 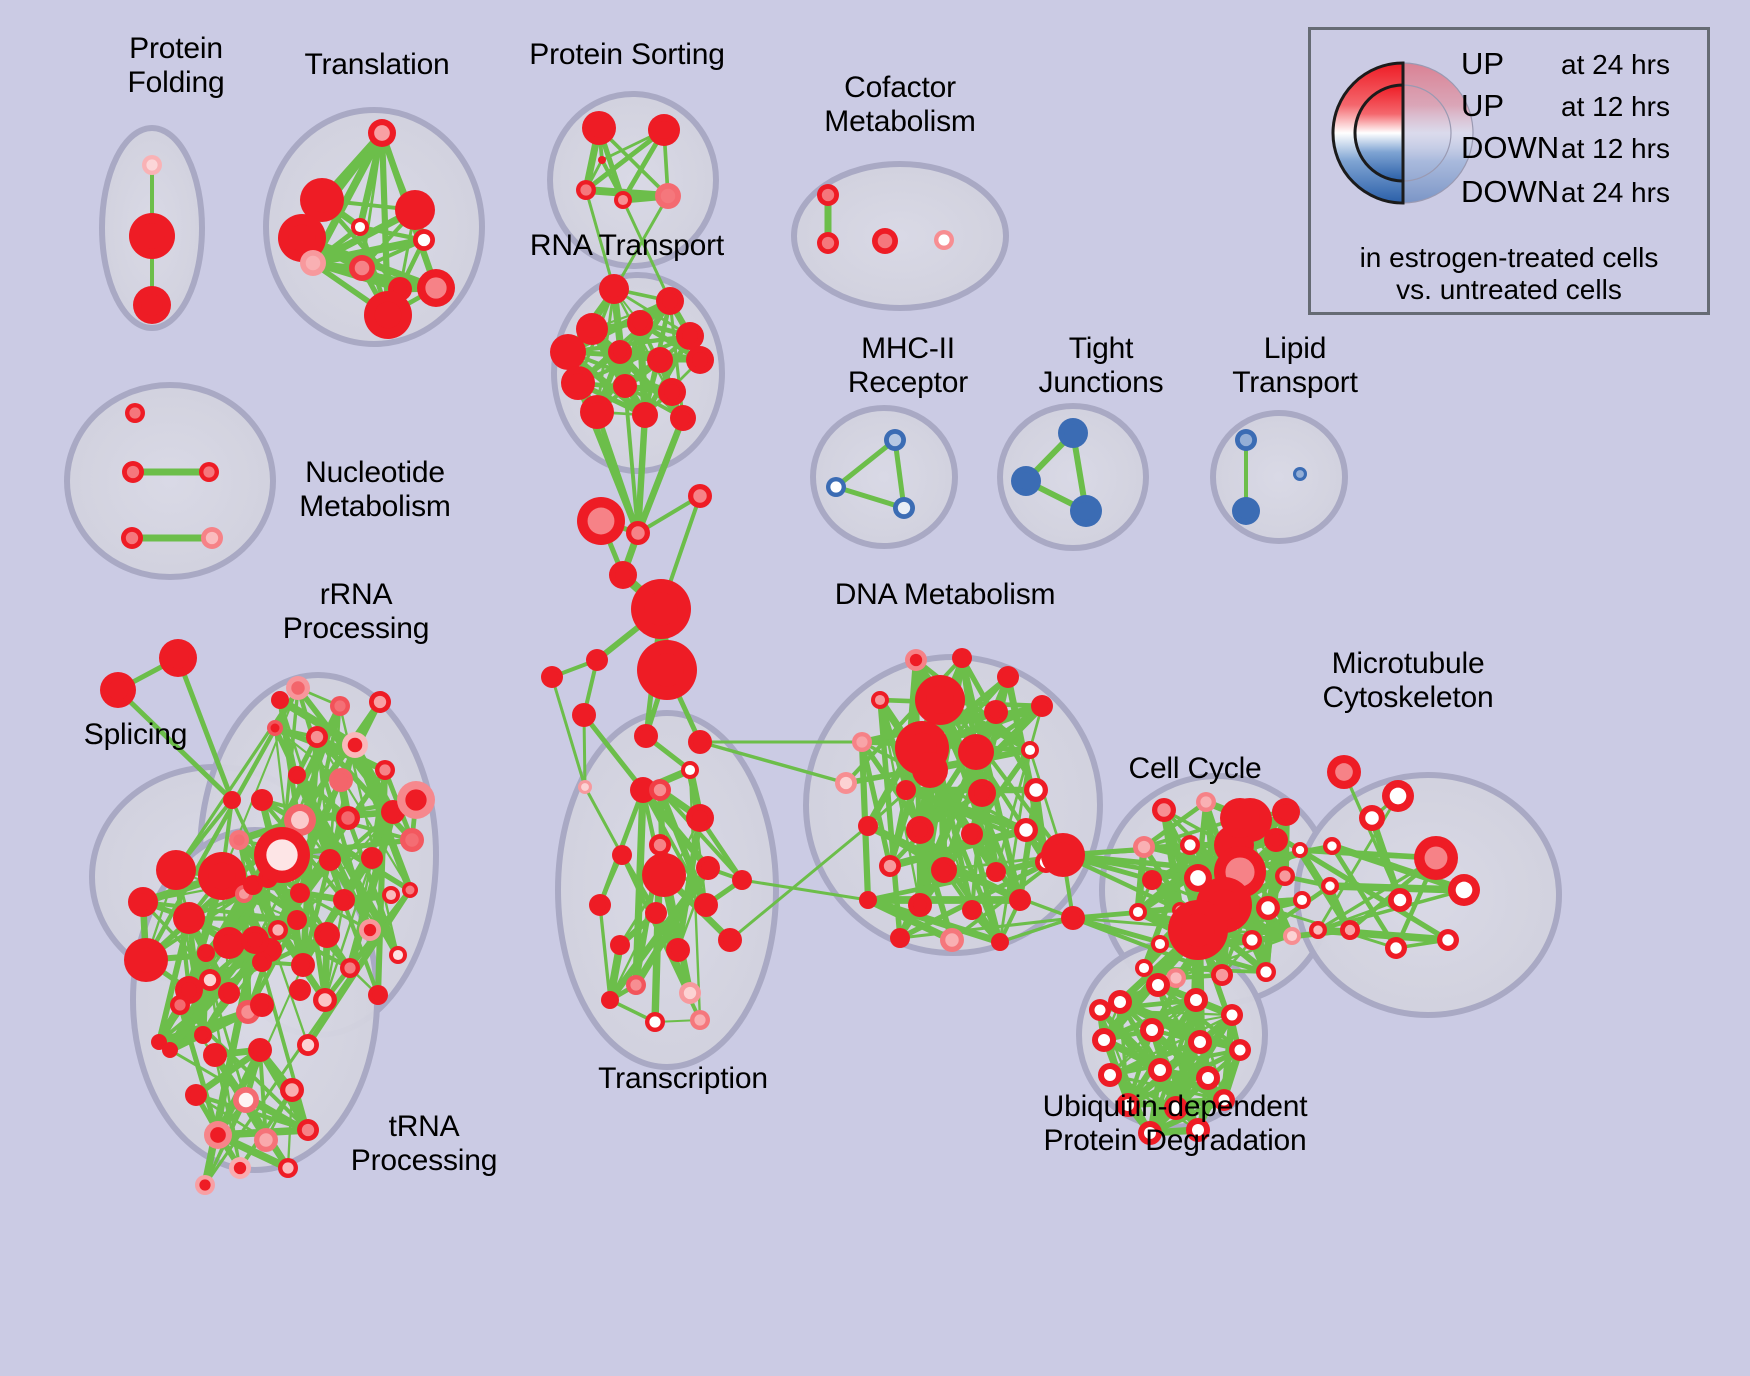 I want to click on cluster-halo-cofactor-metabolism, so click(x=900, y=236).